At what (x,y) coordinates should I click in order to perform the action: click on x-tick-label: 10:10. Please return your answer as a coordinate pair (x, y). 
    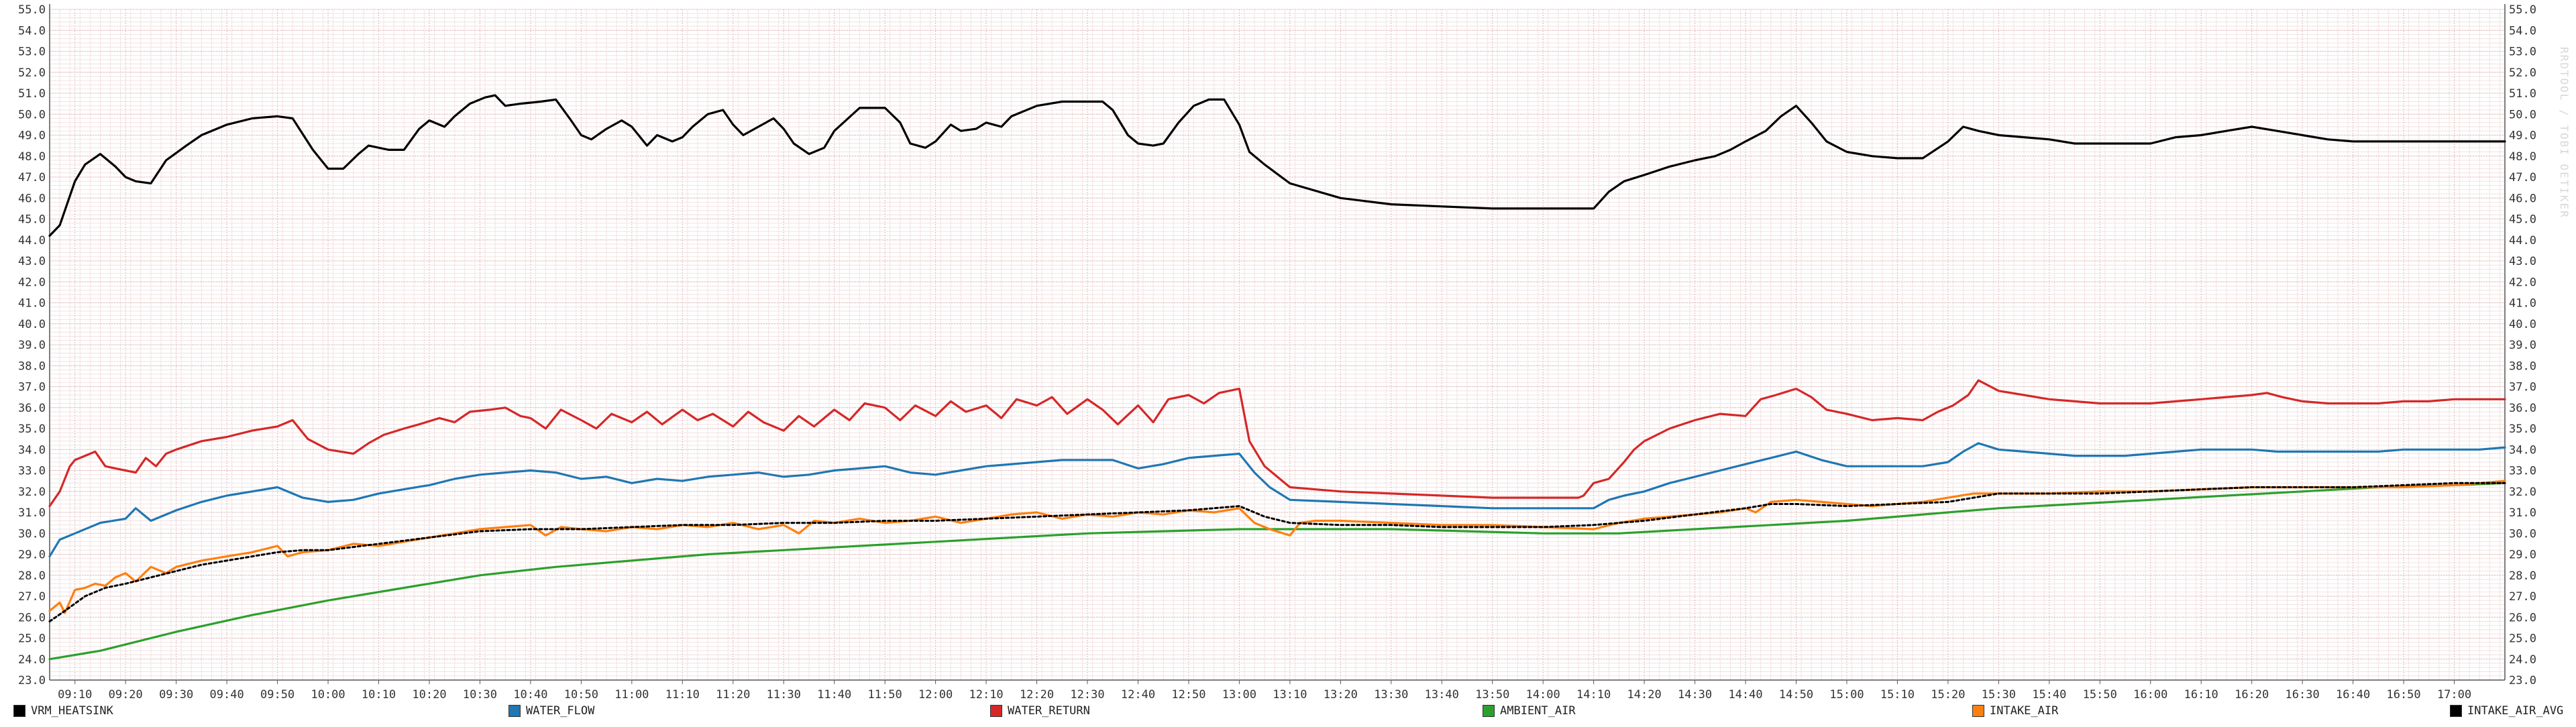
    Looking at the image, I should click on (379, 695).